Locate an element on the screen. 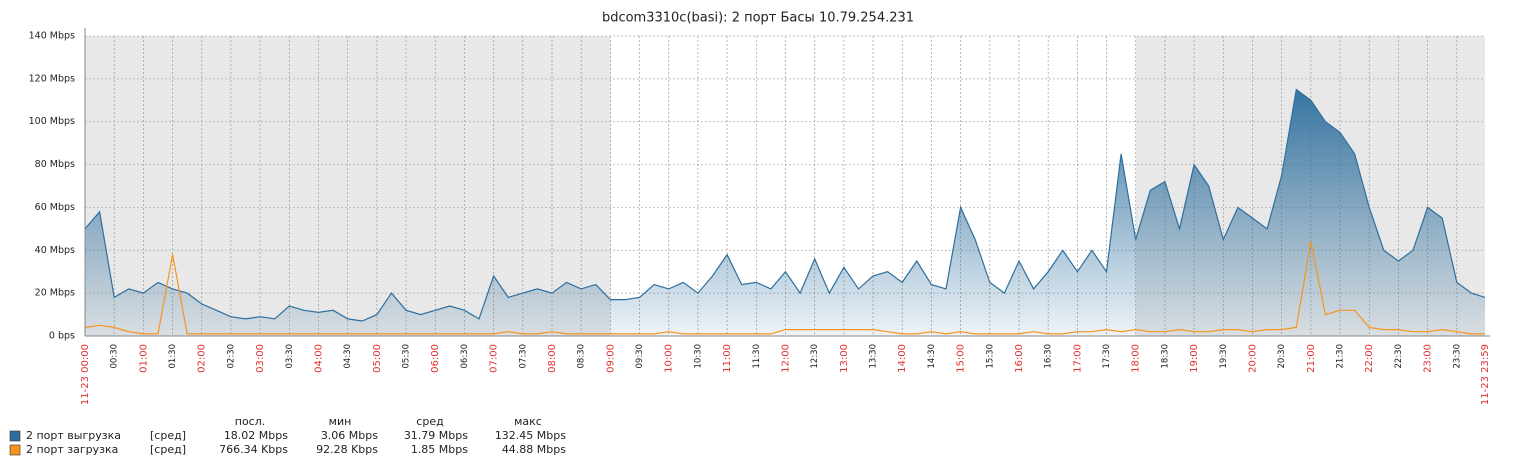 The image size is (1516, 468). legend-stat: 92.28 Kbps is located at coordinates (347, 449).